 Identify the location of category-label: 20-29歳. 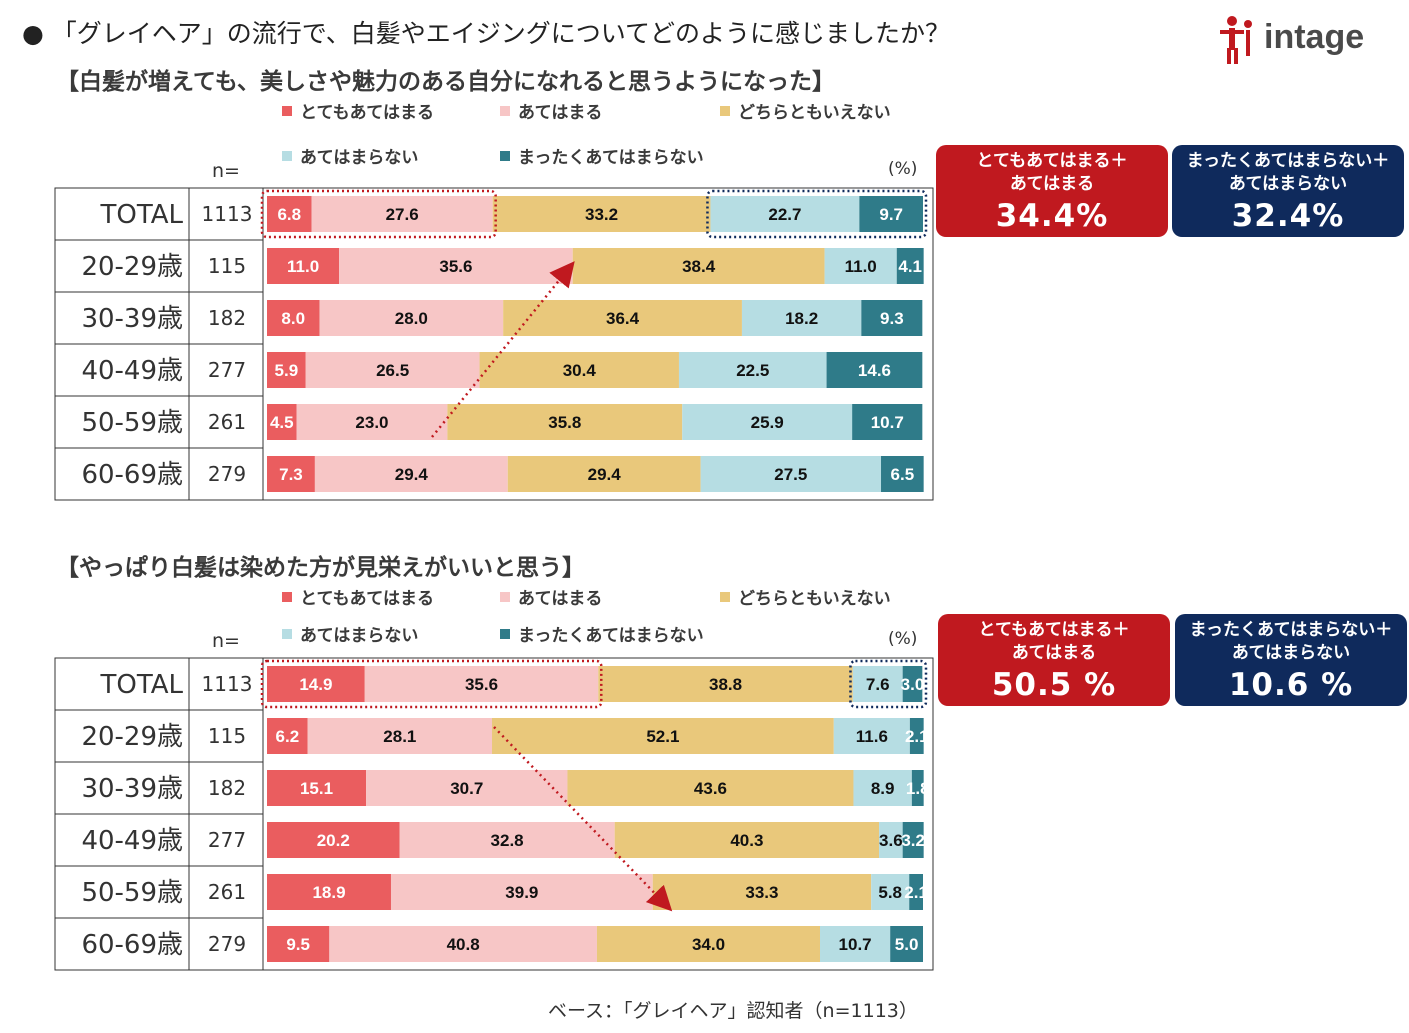
(132, 737).